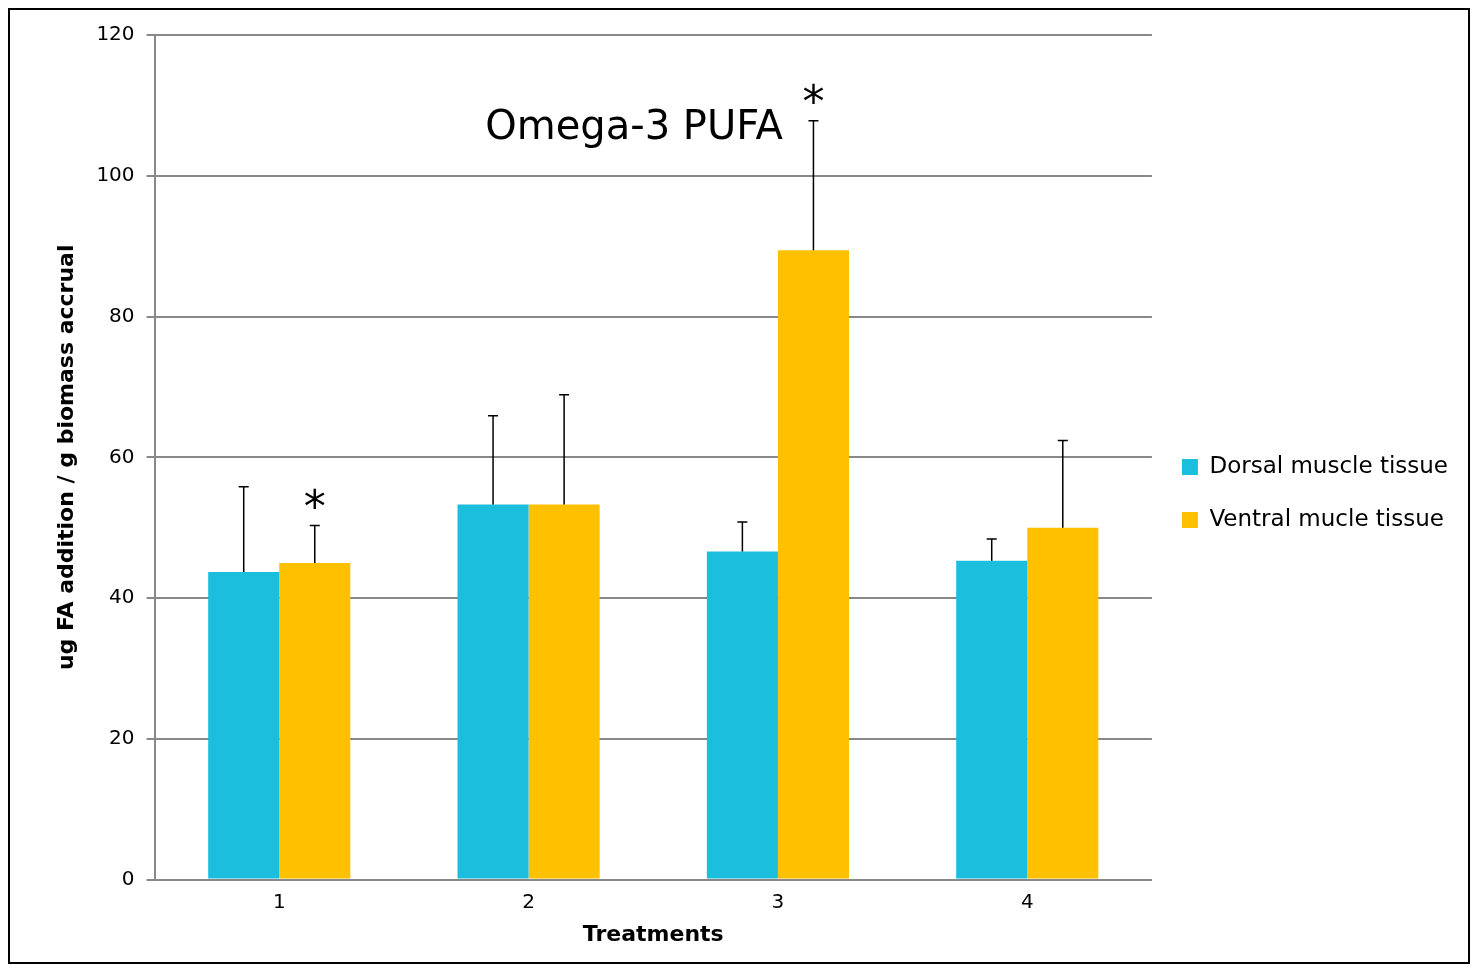 Image resolution: width=1482 pixels, height=976 pixels. Describe the element at coordinates (1027, 900) in the screenshot. I see `x-tick-label: 4` at that location.